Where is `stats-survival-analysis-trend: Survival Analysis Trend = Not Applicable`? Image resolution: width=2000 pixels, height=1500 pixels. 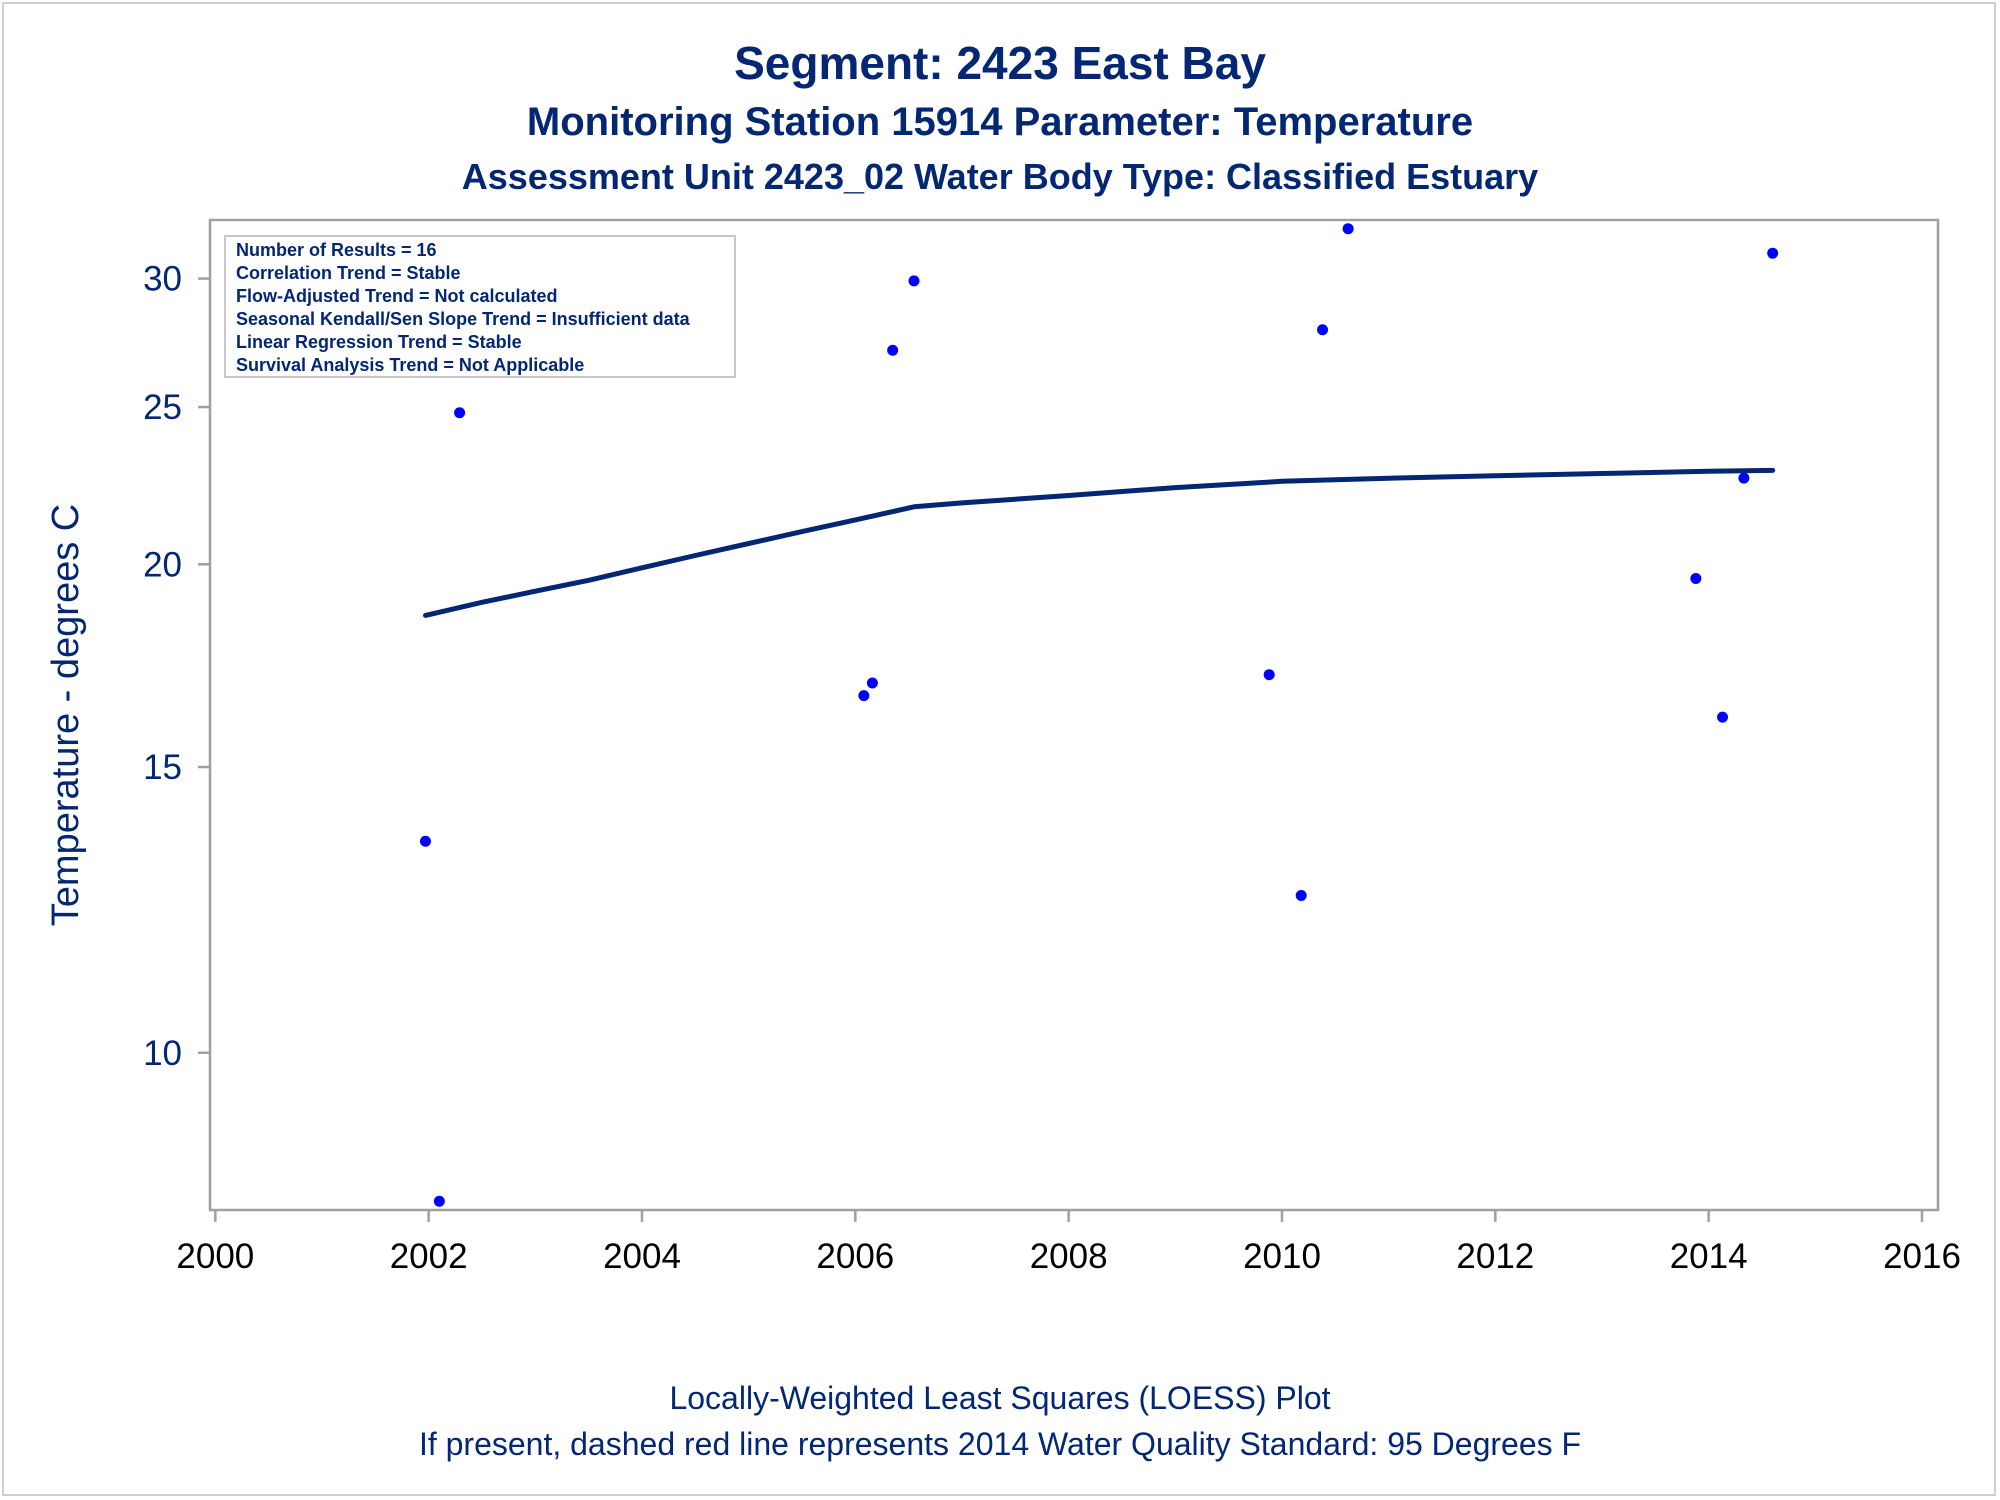 stats-survival-analysis-trend: Survival Analysis Trend = Not Applicable is located at coordinates (410, 365).